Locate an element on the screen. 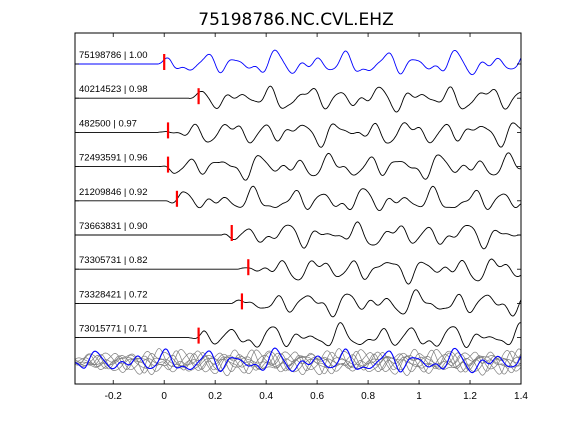 The image size is (576, 432). trace-label: 21209846 | 0.92 is located at coordinates (113, 192).